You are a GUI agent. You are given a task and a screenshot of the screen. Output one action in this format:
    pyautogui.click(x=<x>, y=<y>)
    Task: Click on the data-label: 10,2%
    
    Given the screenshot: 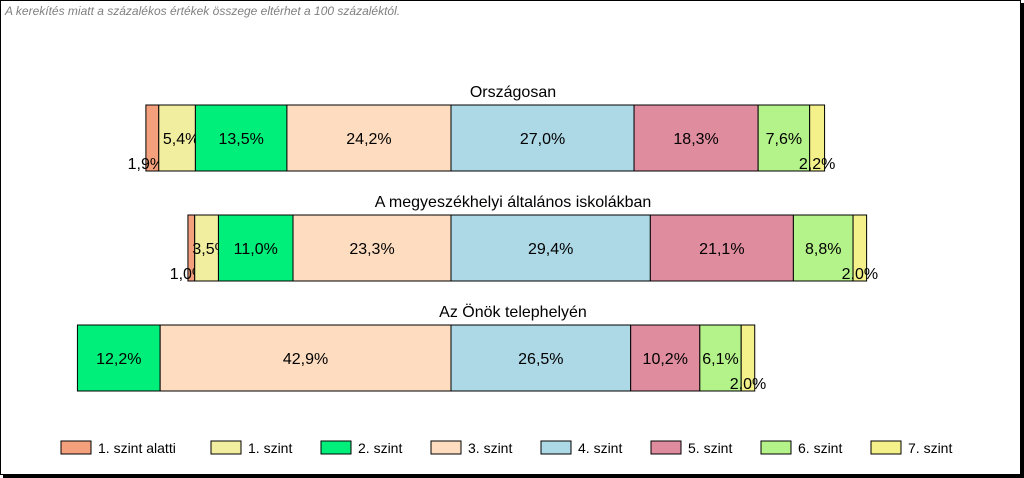 What is the action you would take?
    pyautogui.click(x=665, y=359)
    